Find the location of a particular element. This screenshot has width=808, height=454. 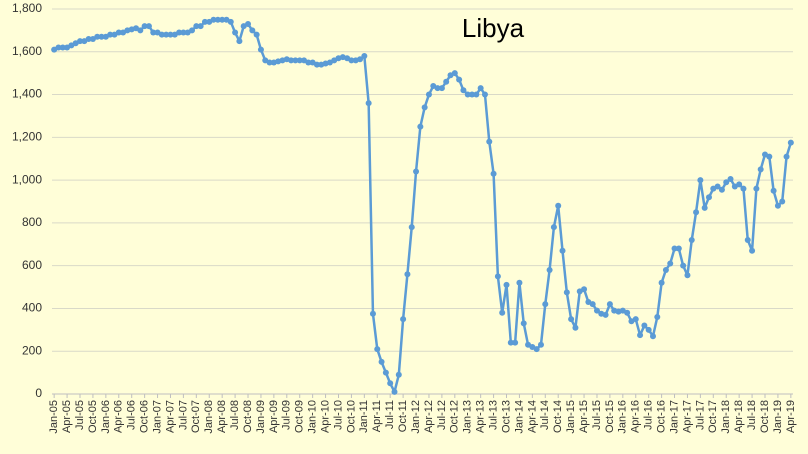

y-tick-label: 1,200 is located at coordinates (27, 137).